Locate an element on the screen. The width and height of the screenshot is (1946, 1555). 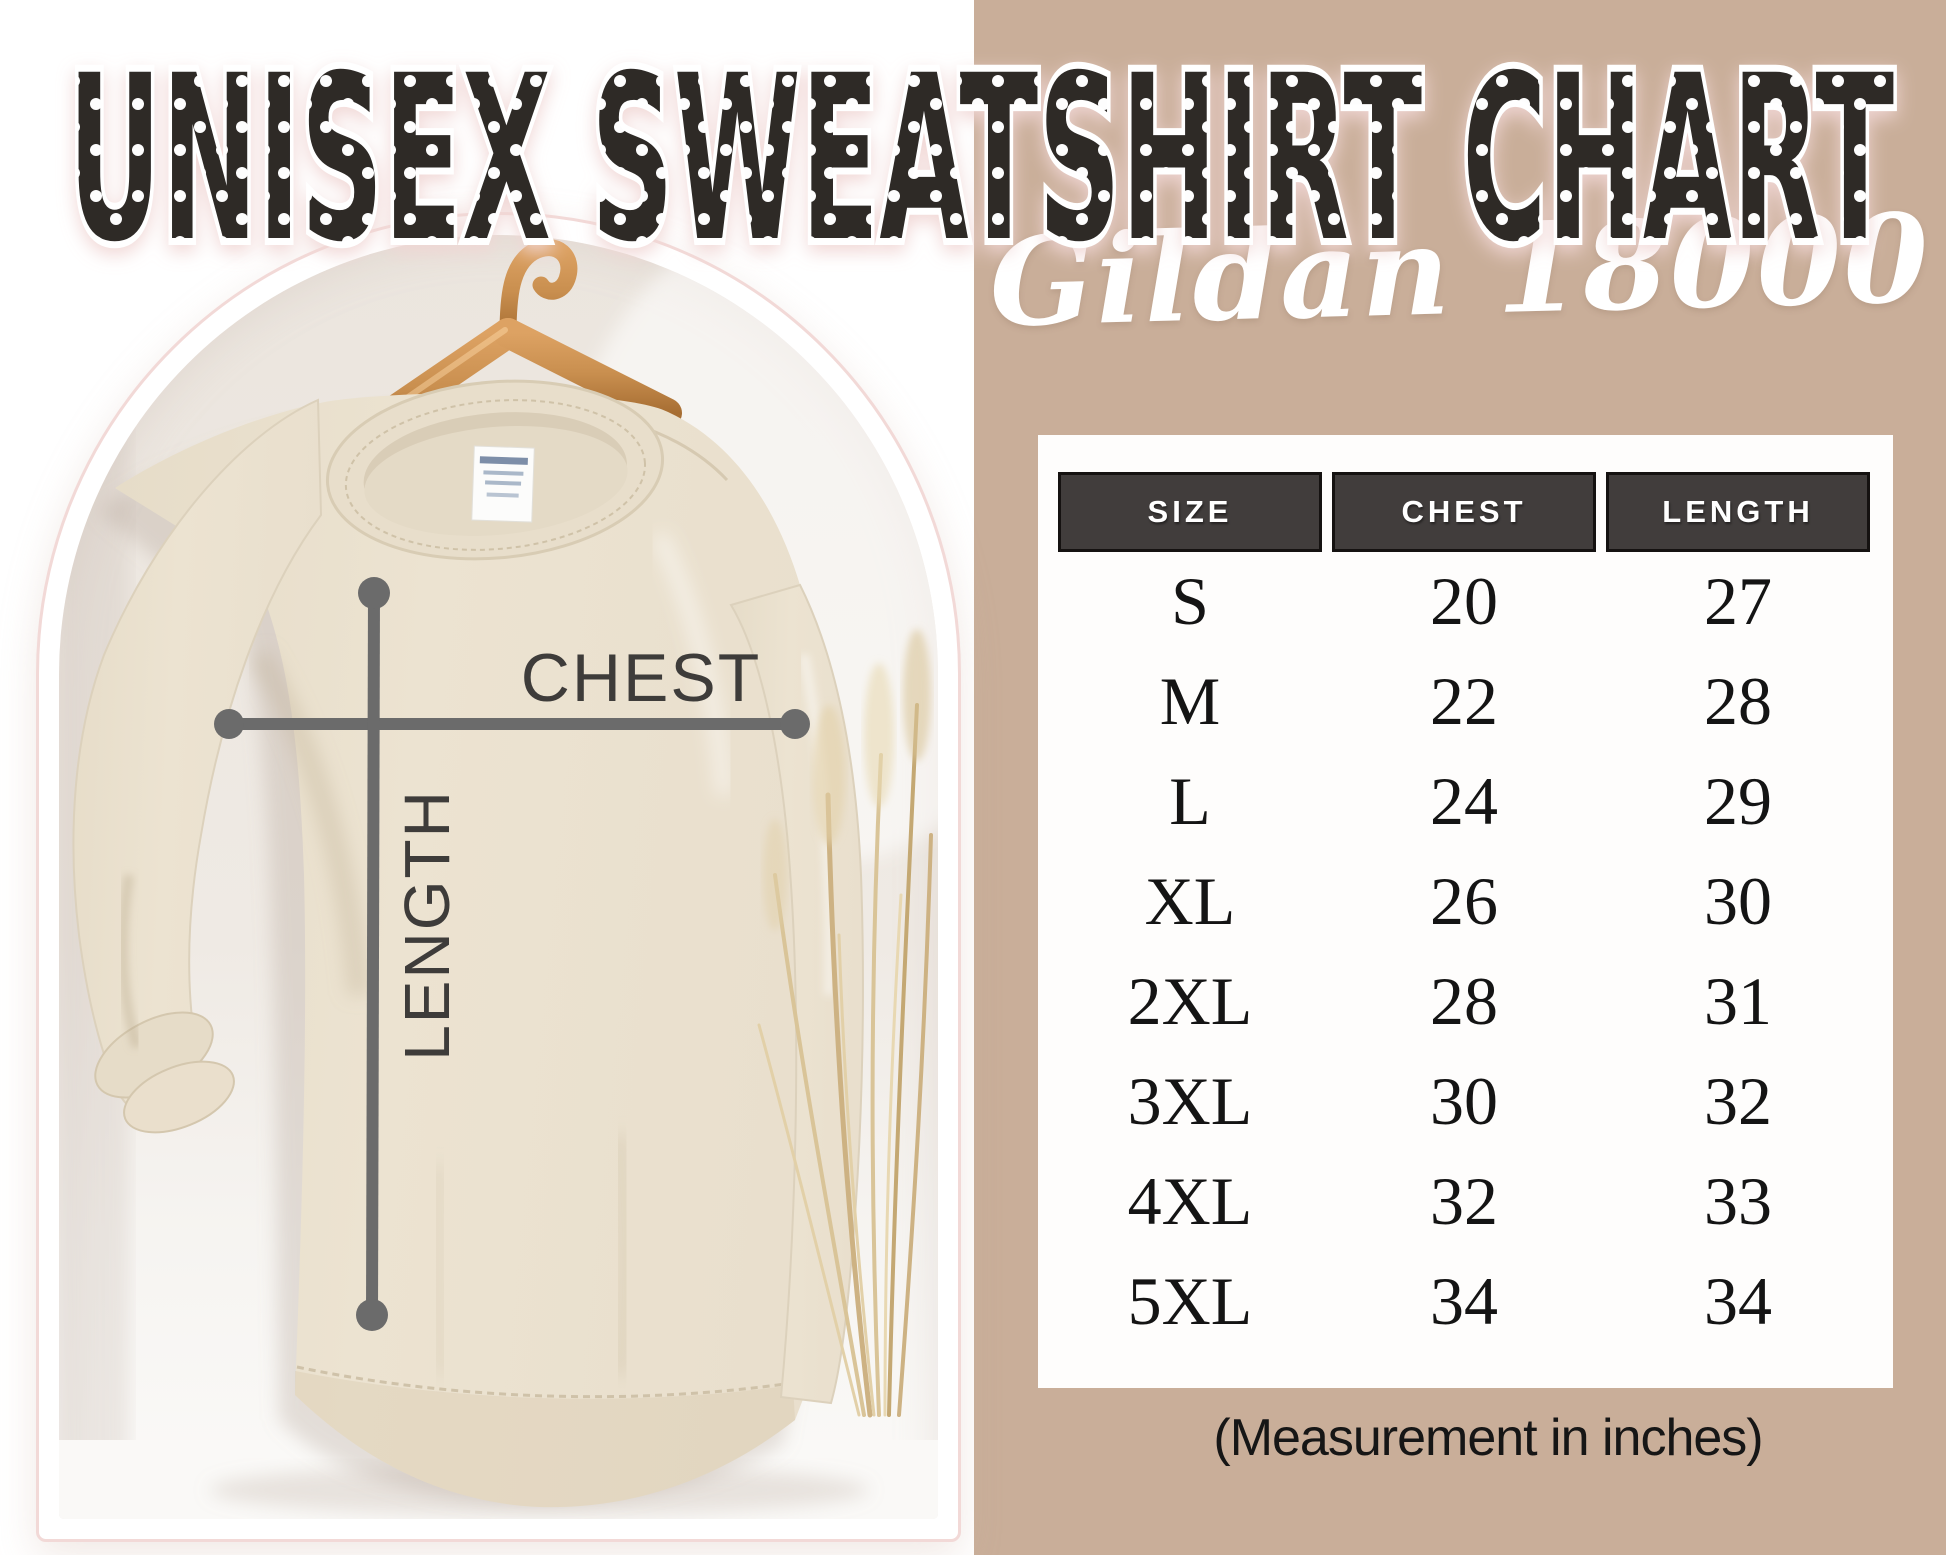
cell-chest: 24 is located at coordinates (1464, 801).